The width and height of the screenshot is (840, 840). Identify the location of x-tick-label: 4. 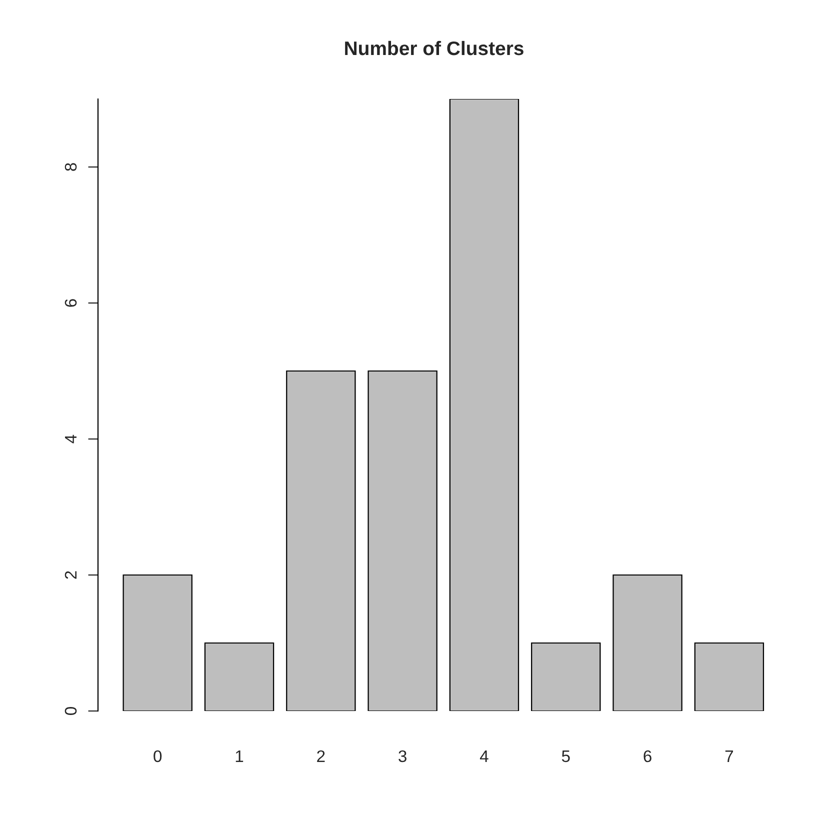
(484, 756).